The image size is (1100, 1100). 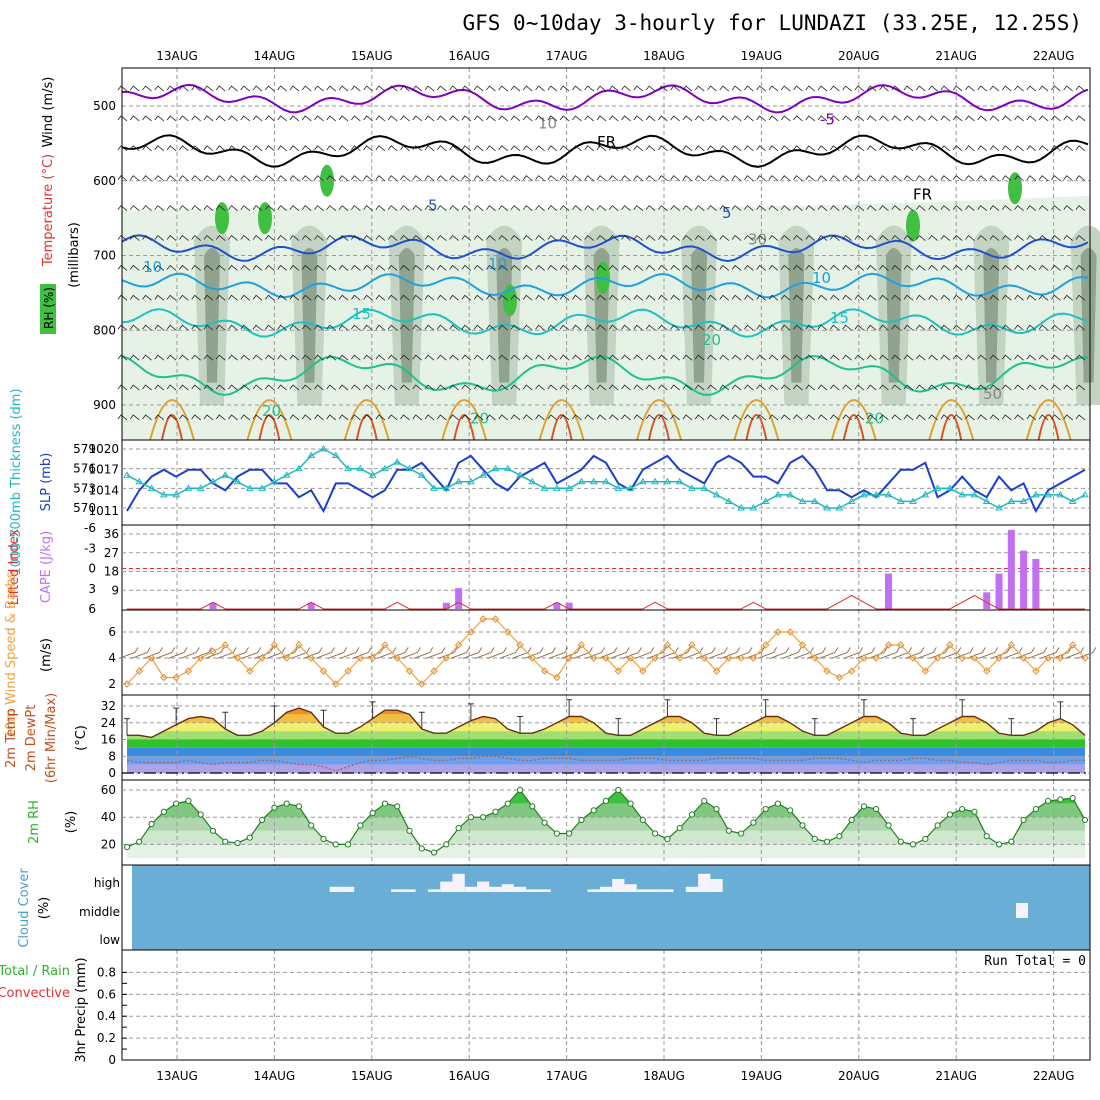 What do you see at coordinates (275, 56) in the screenshot?
I see `date-label-top: 14AUG` at bounding box center [275, 56].